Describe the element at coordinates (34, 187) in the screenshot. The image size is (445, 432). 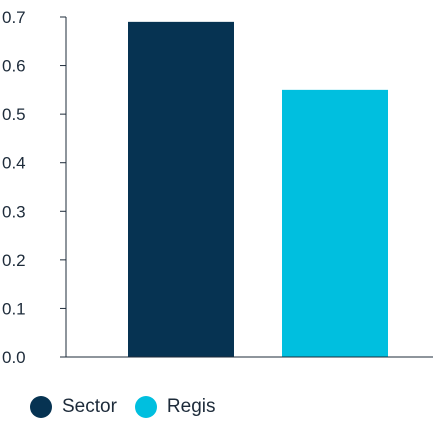
I see `y-axis-ticks: 0.0 0.1 0.2 0.3 0.4 0.5 0.6 0.7` at that location.